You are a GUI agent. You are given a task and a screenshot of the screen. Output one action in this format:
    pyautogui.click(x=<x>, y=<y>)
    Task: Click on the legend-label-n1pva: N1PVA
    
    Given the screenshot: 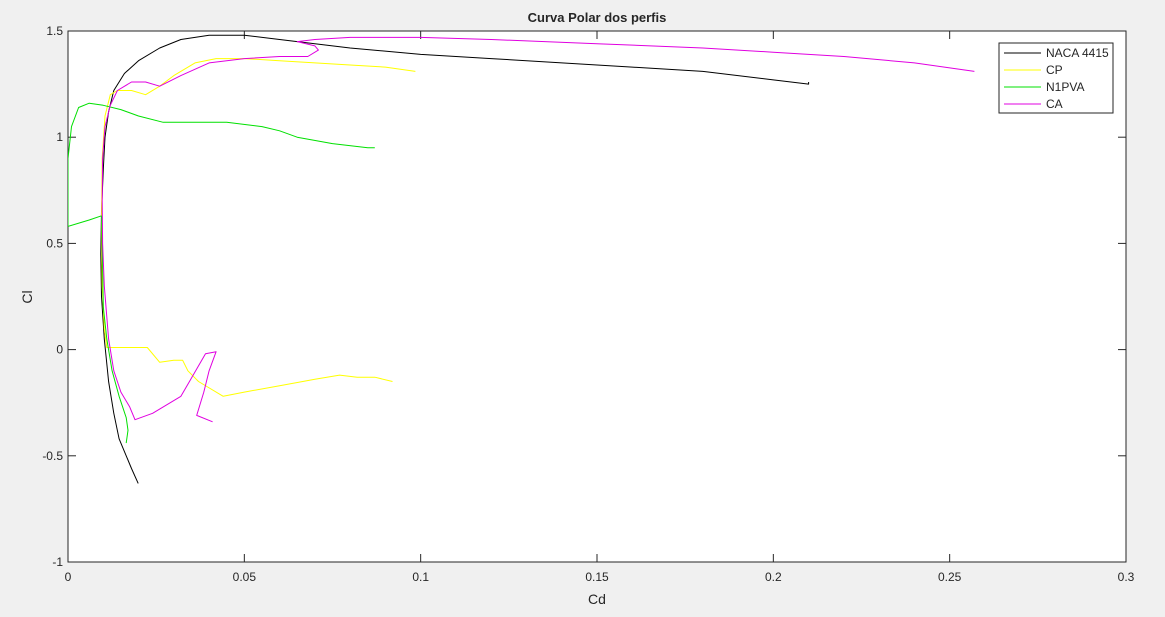 What is the action you would take?
    pyautogui.click(x=1065, y=87)
    